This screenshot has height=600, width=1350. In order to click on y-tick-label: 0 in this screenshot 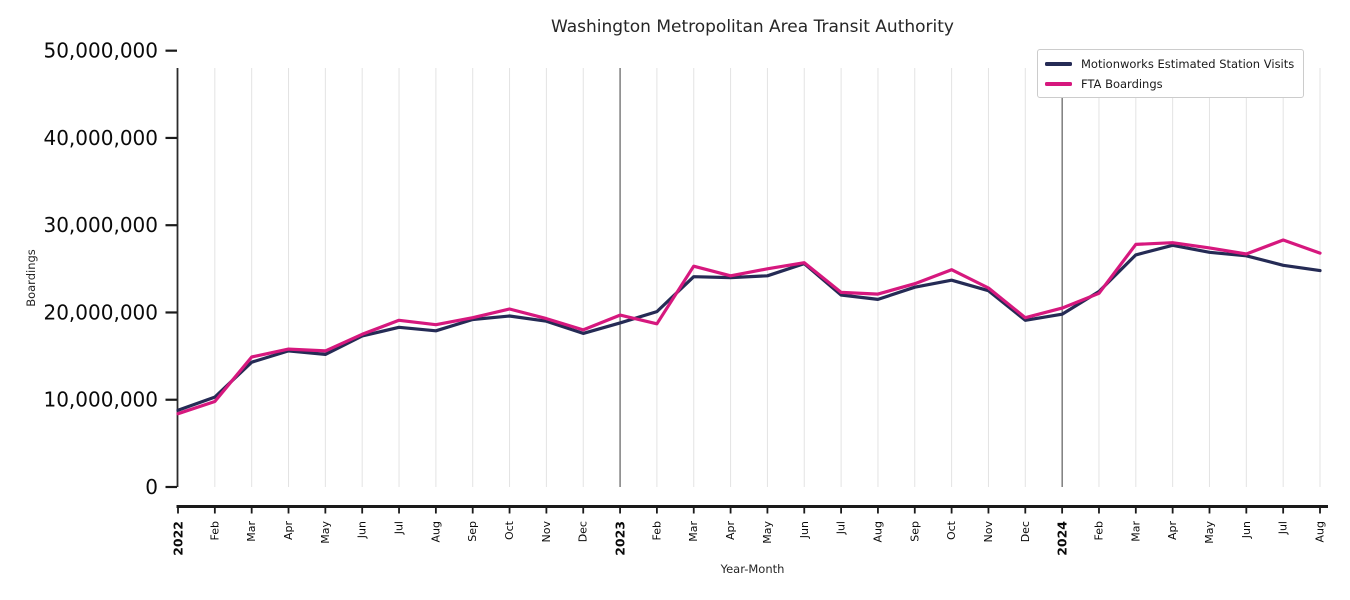, I will do `click(151, 487)`.